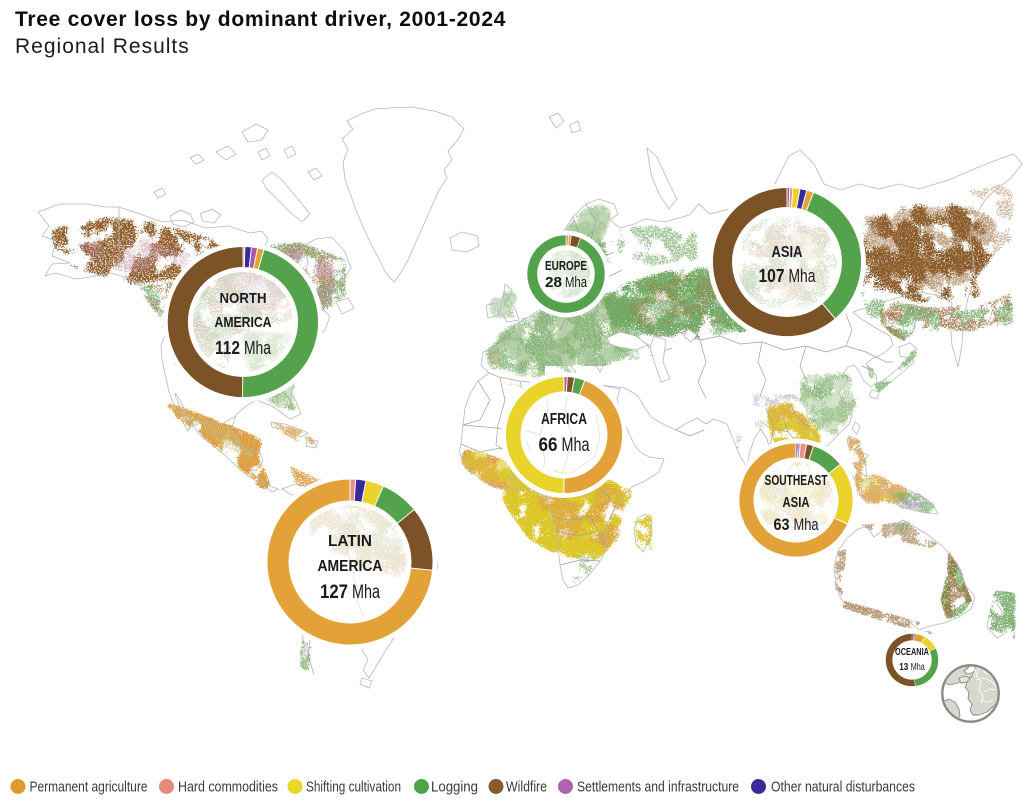  I want to click on svg-text: Permanent agriculture, so click(89, 787).